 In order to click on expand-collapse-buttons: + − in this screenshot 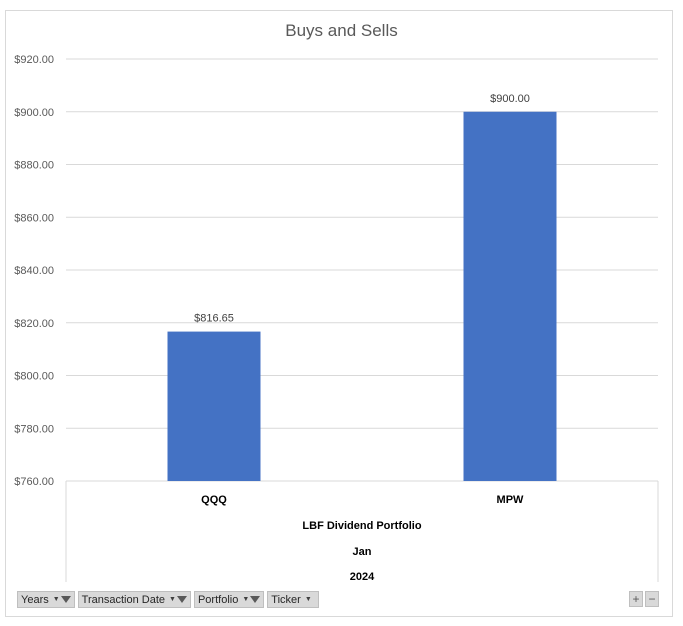, I will do `click(644, 599)`.